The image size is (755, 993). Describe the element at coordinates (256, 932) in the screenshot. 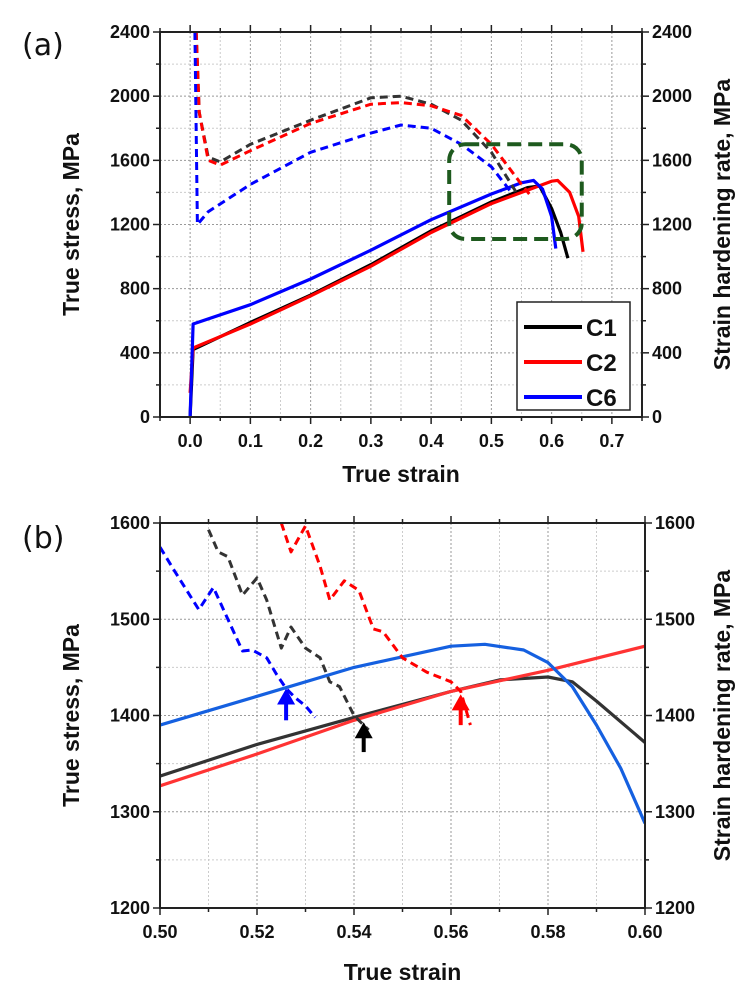

I see `x-tick-label: 0.52` at that location.